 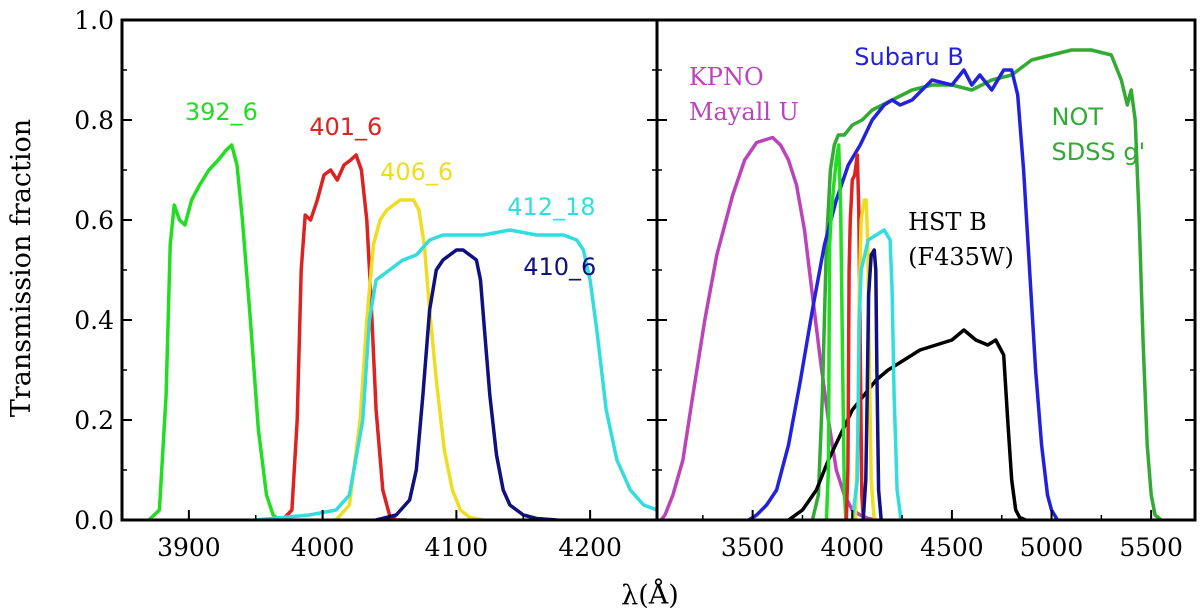 What do you see at coordinates (907, 424) in the screenshot?
I see `series-line-hst-b-f435w-` at bounding box center [907, 424].